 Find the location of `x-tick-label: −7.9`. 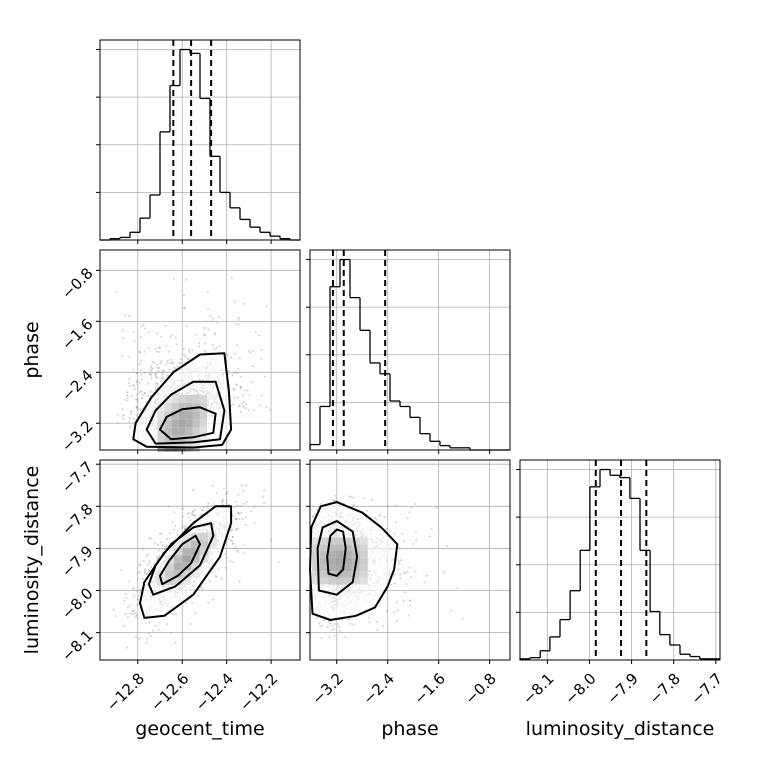

x-tick-label: −7.9 is located at coordinates (622, 689).